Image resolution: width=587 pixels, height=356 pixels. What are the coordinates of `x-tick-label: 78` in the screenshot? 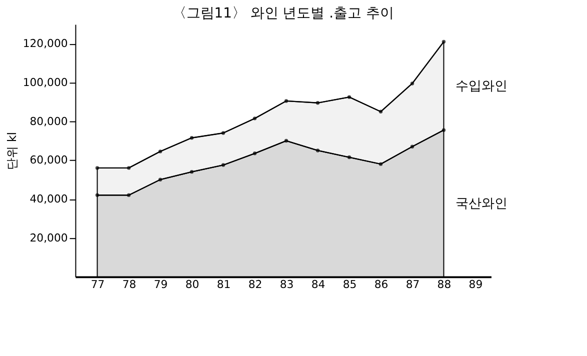 It's located at (129, 285).